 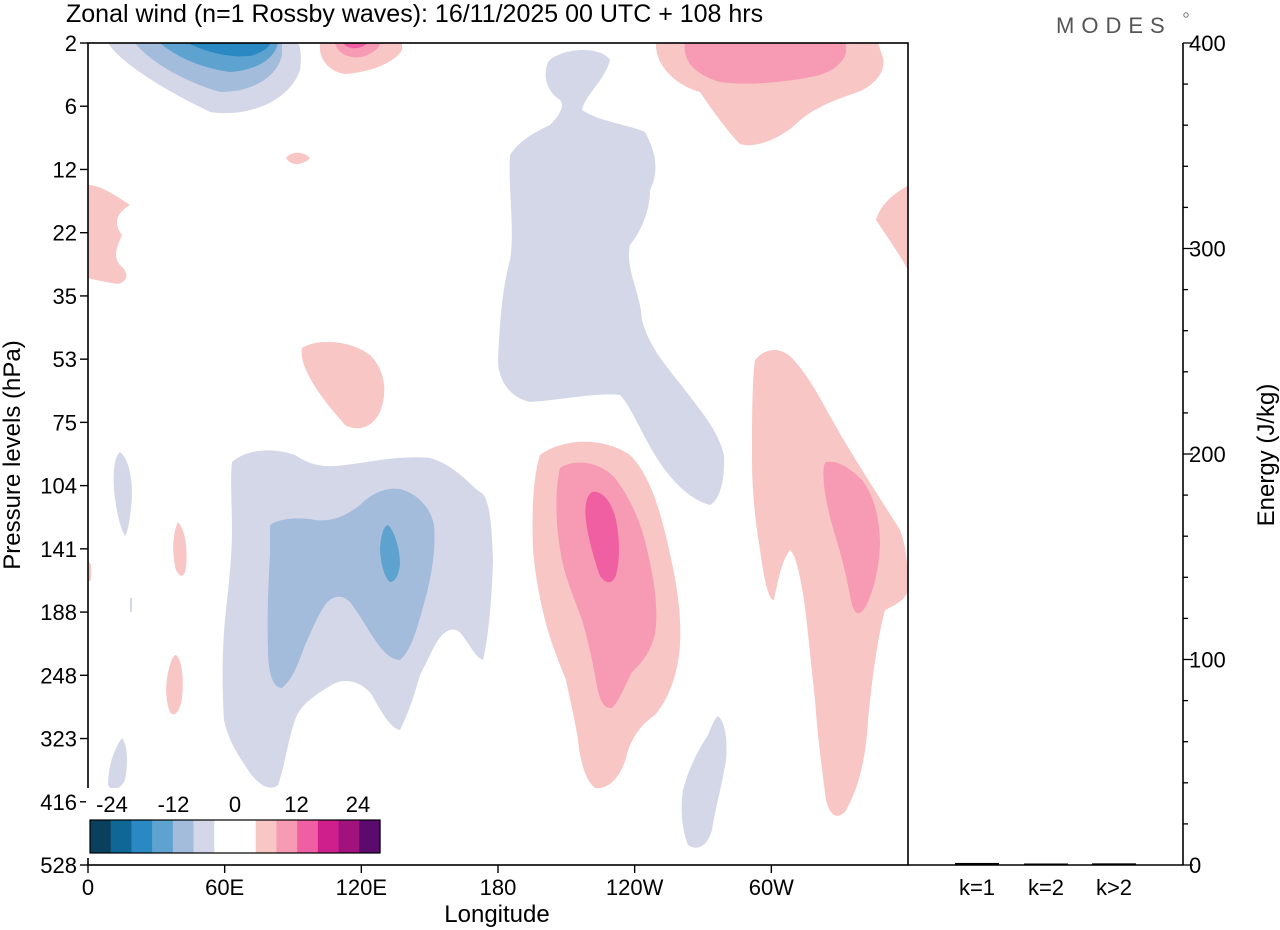 What do you see at coordinates (498, 887) in the screenshot?
I see `x-tick-label: 180` at bounding box center [498, 887].